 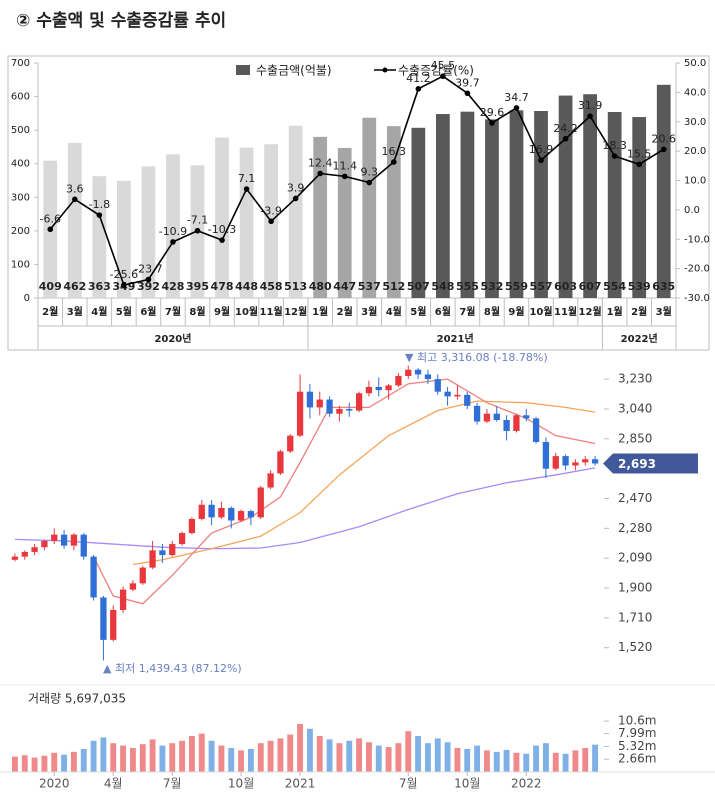 What do you see at coordinates (635, 617) in the screenshot?
I see `y-tick-label: 1,710` at bounding box center [635, 617].